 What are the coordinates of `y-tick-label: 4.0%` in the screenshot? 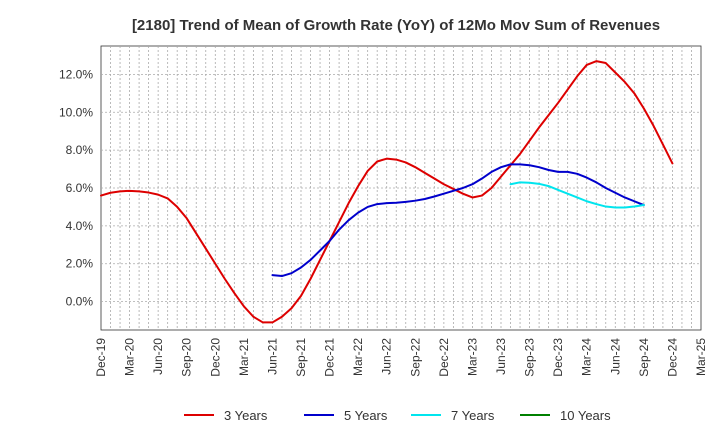 It's located at (80, 226).